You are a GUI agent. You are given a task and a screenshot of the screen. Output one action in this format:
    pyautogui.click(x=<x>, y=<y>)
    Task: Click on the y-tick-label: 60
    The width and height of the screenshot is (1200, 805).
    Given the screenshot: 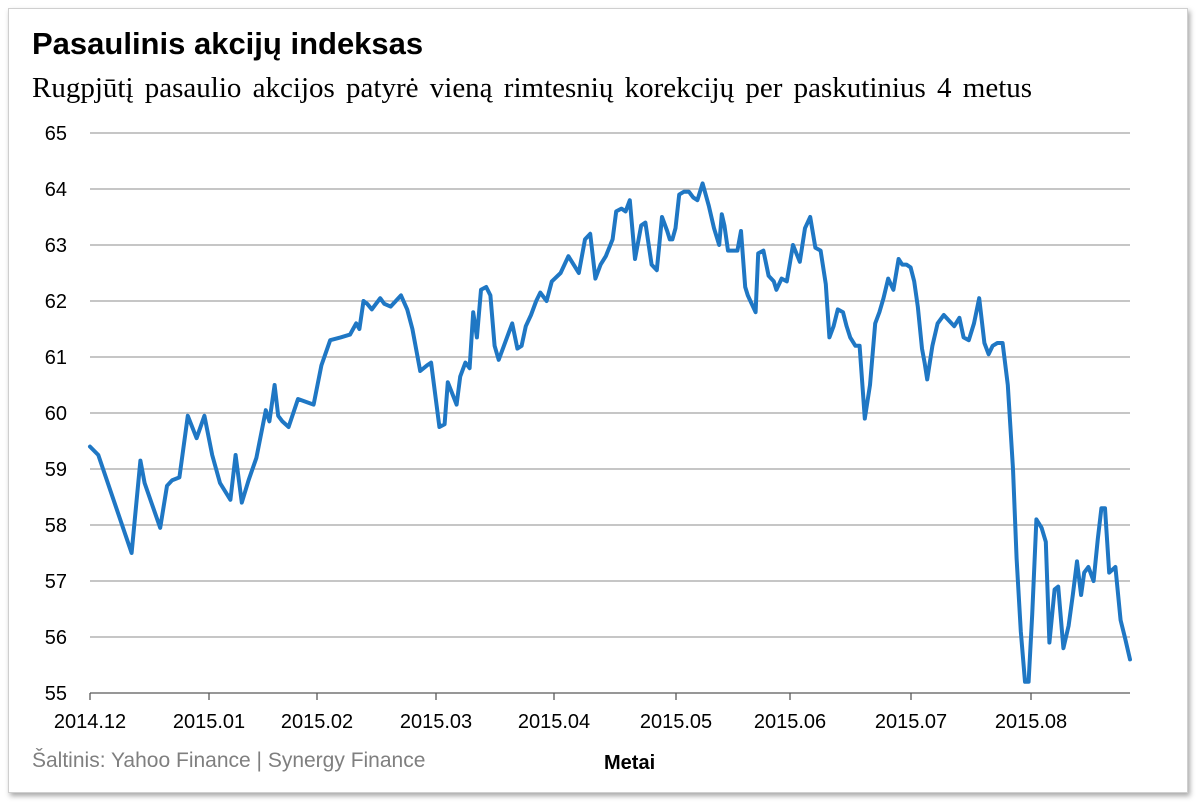 What is the action you would take?
    pyautogui.click(x=56, y=414)
    